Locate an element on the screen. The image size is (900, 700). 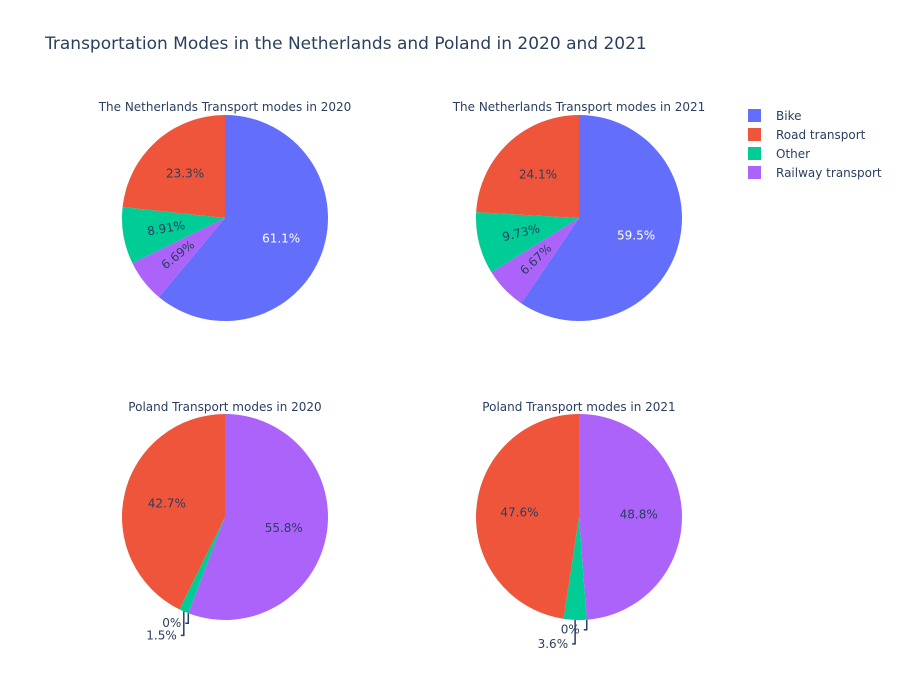
legend-item-other: Other is located at coordinates (815, 153).